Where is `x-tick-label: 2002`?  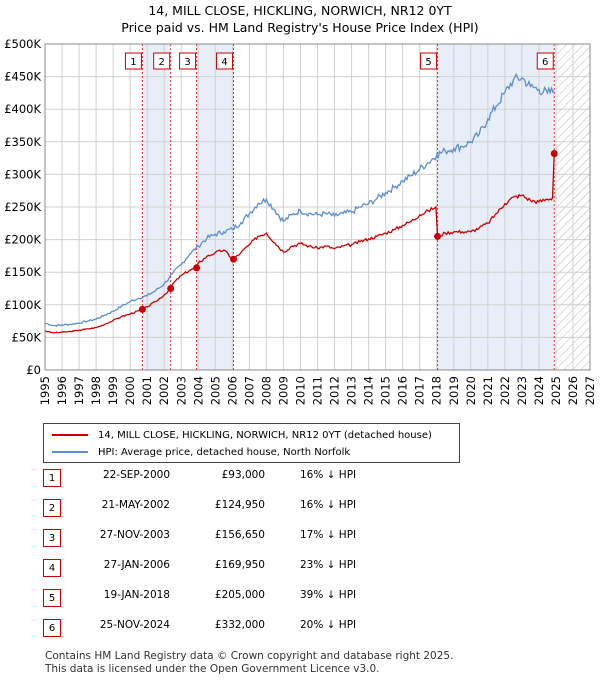 x-tick-label: 2002 is located at coordinates (164, 390).